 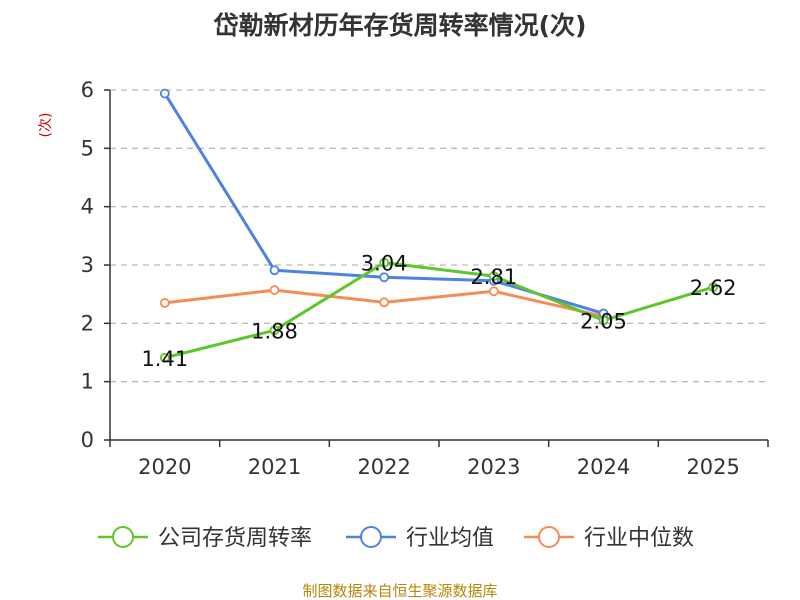 What do you see at coordinates (87, 440) in the screenshot?
I see `y-tick-label: 0` at bounding box center [87, 440].